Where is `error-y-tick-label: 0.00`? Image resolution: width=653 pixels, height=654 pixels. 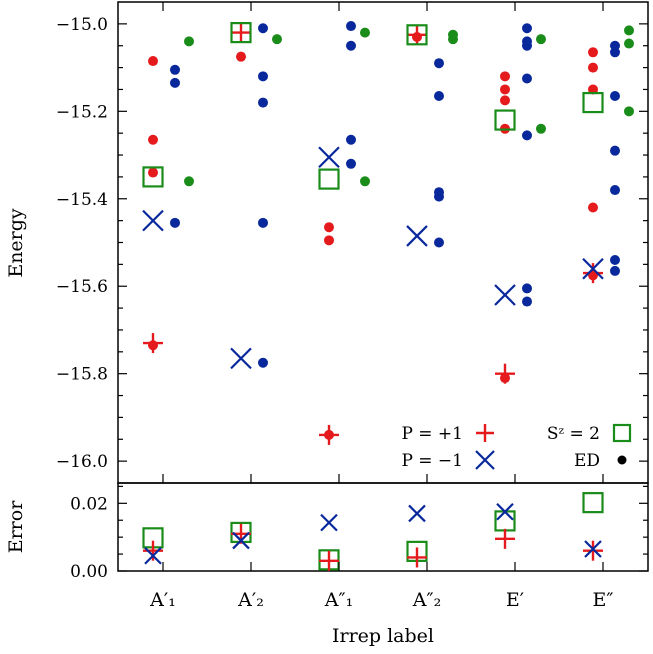
error-y-tick-label: 0.00 is located at coordinates (89, 572).